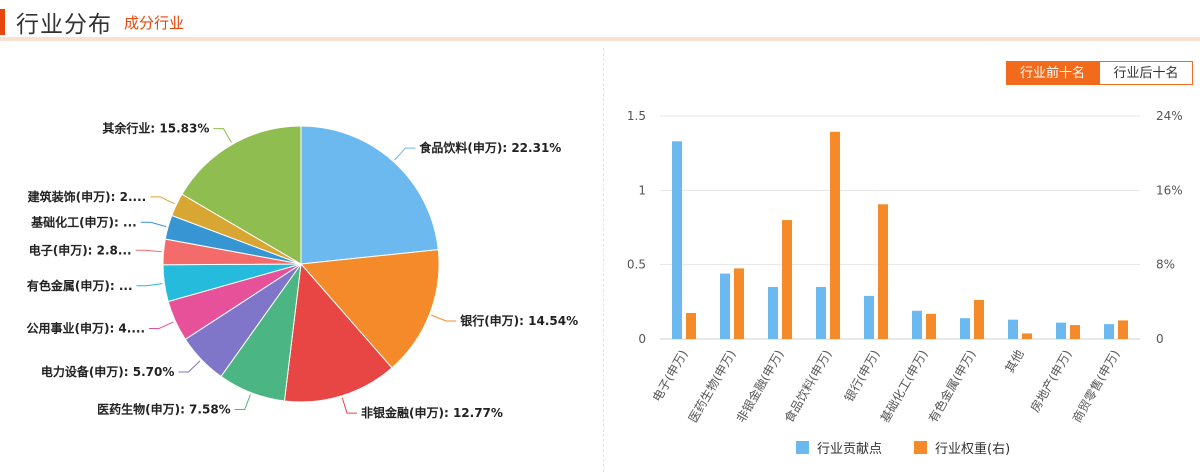  I want to click on x-category-label: 基础化工(申万), so click(904, 386).